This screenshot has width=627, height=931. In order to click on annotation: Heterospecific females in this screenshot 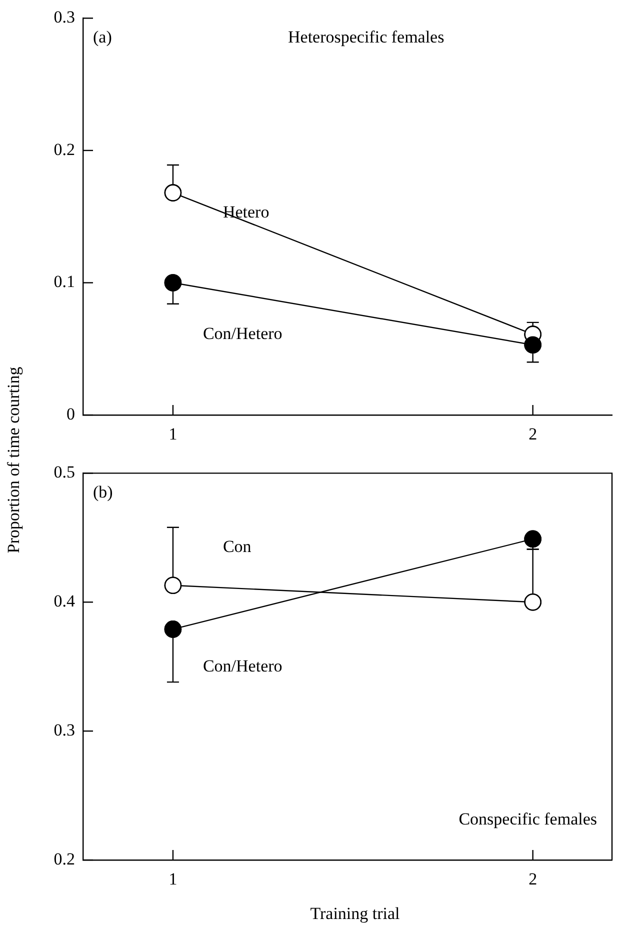, I will do `click(366, 37)`.